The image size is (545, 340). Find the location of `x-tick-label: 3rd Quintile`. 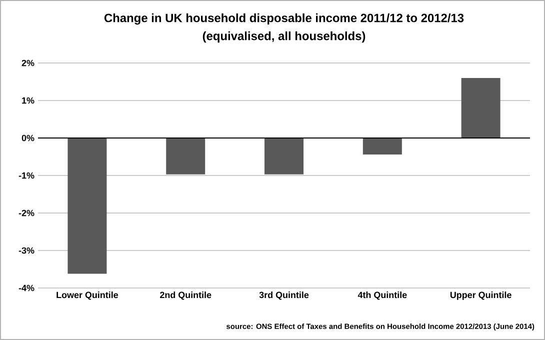

x-tick-label: 3rd Quintile is located at coordinates (284, 296).